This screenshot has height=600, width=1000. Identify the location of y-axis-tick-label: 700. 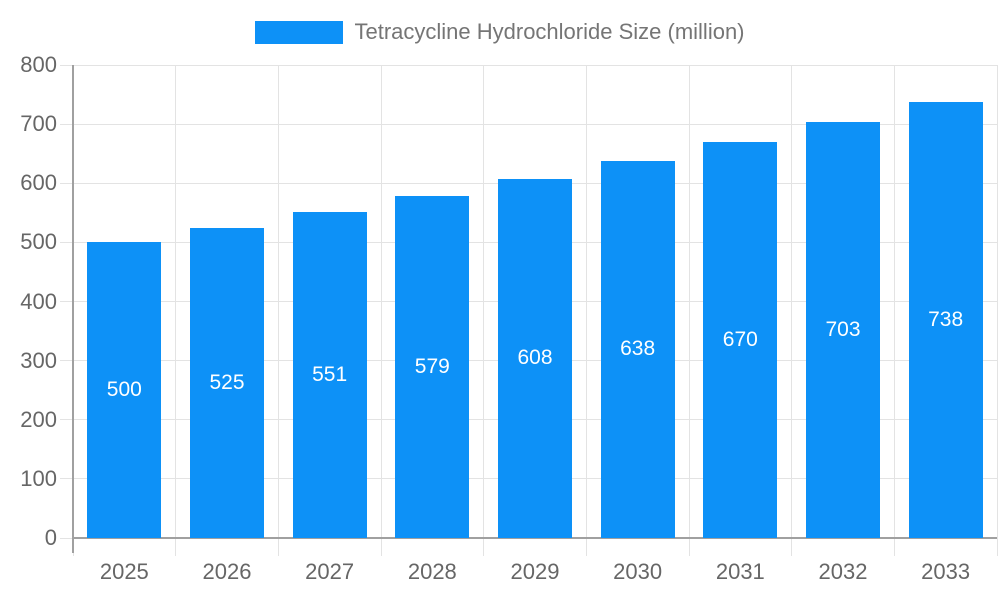
(38, 124).